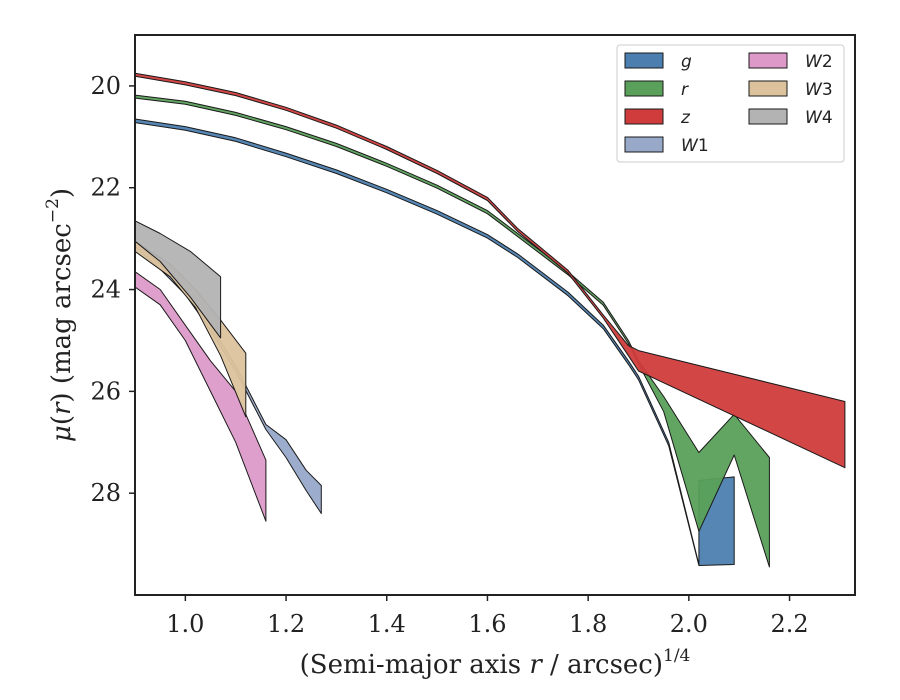 The height and width of the screenshot is (700, 900). What do you see at coordinates (695, 146) in the screenshot?
I see `legend-label-w1: W1` at bounding box center [695, 146].